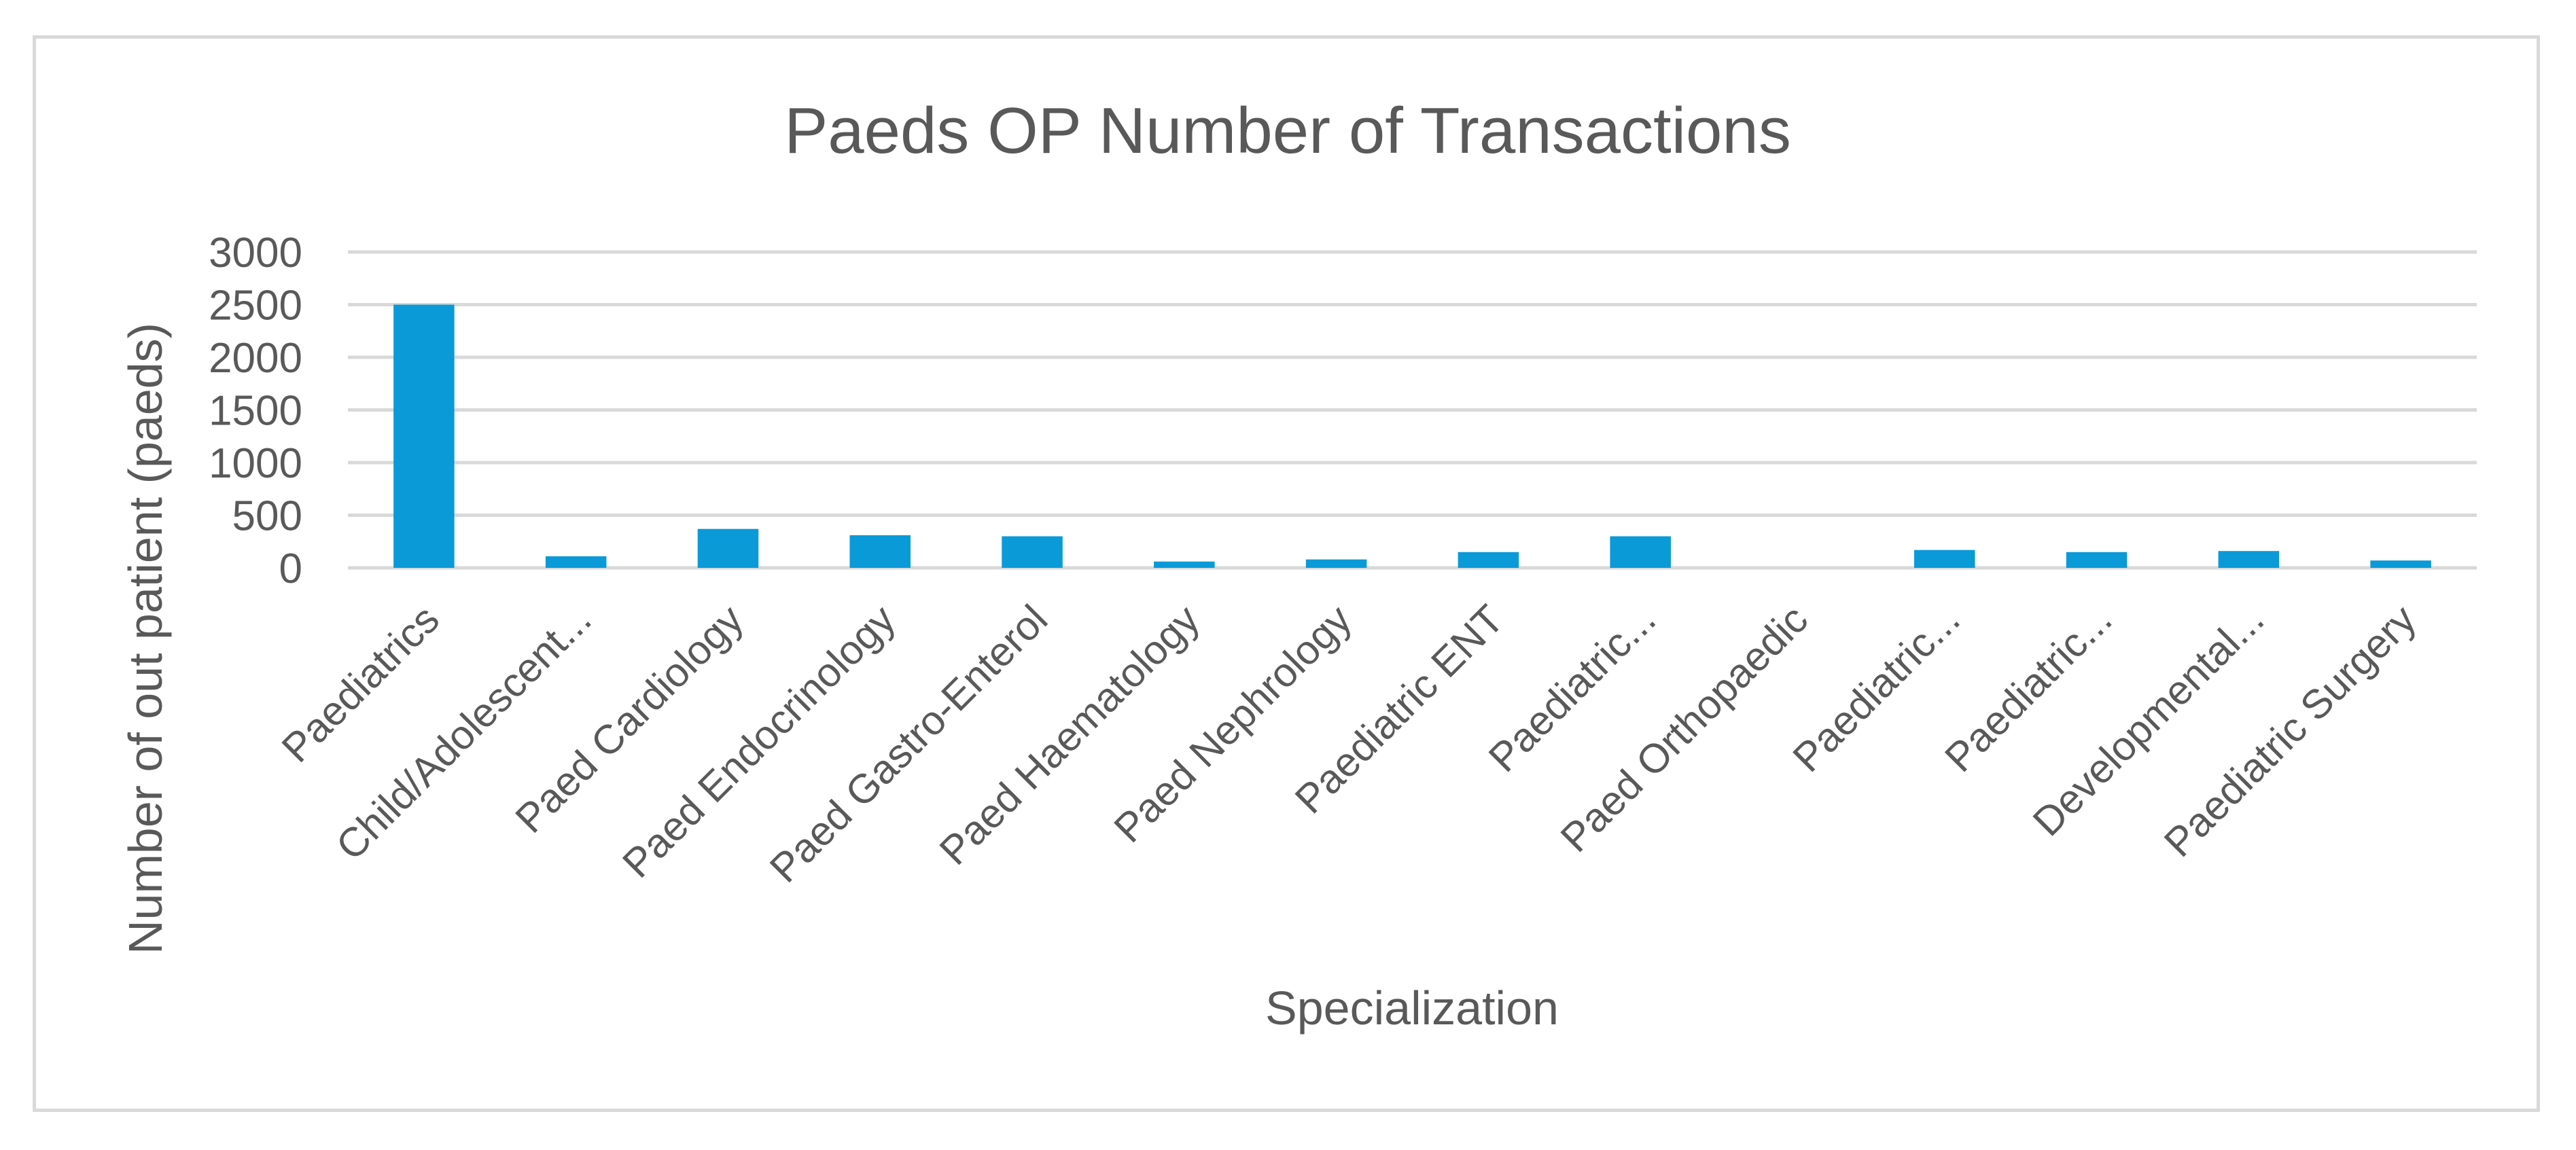 The width and height of the screenshot is (2576, 1150). I want to click on x-tick-label: Paed Haematology, so click(1069, 735).